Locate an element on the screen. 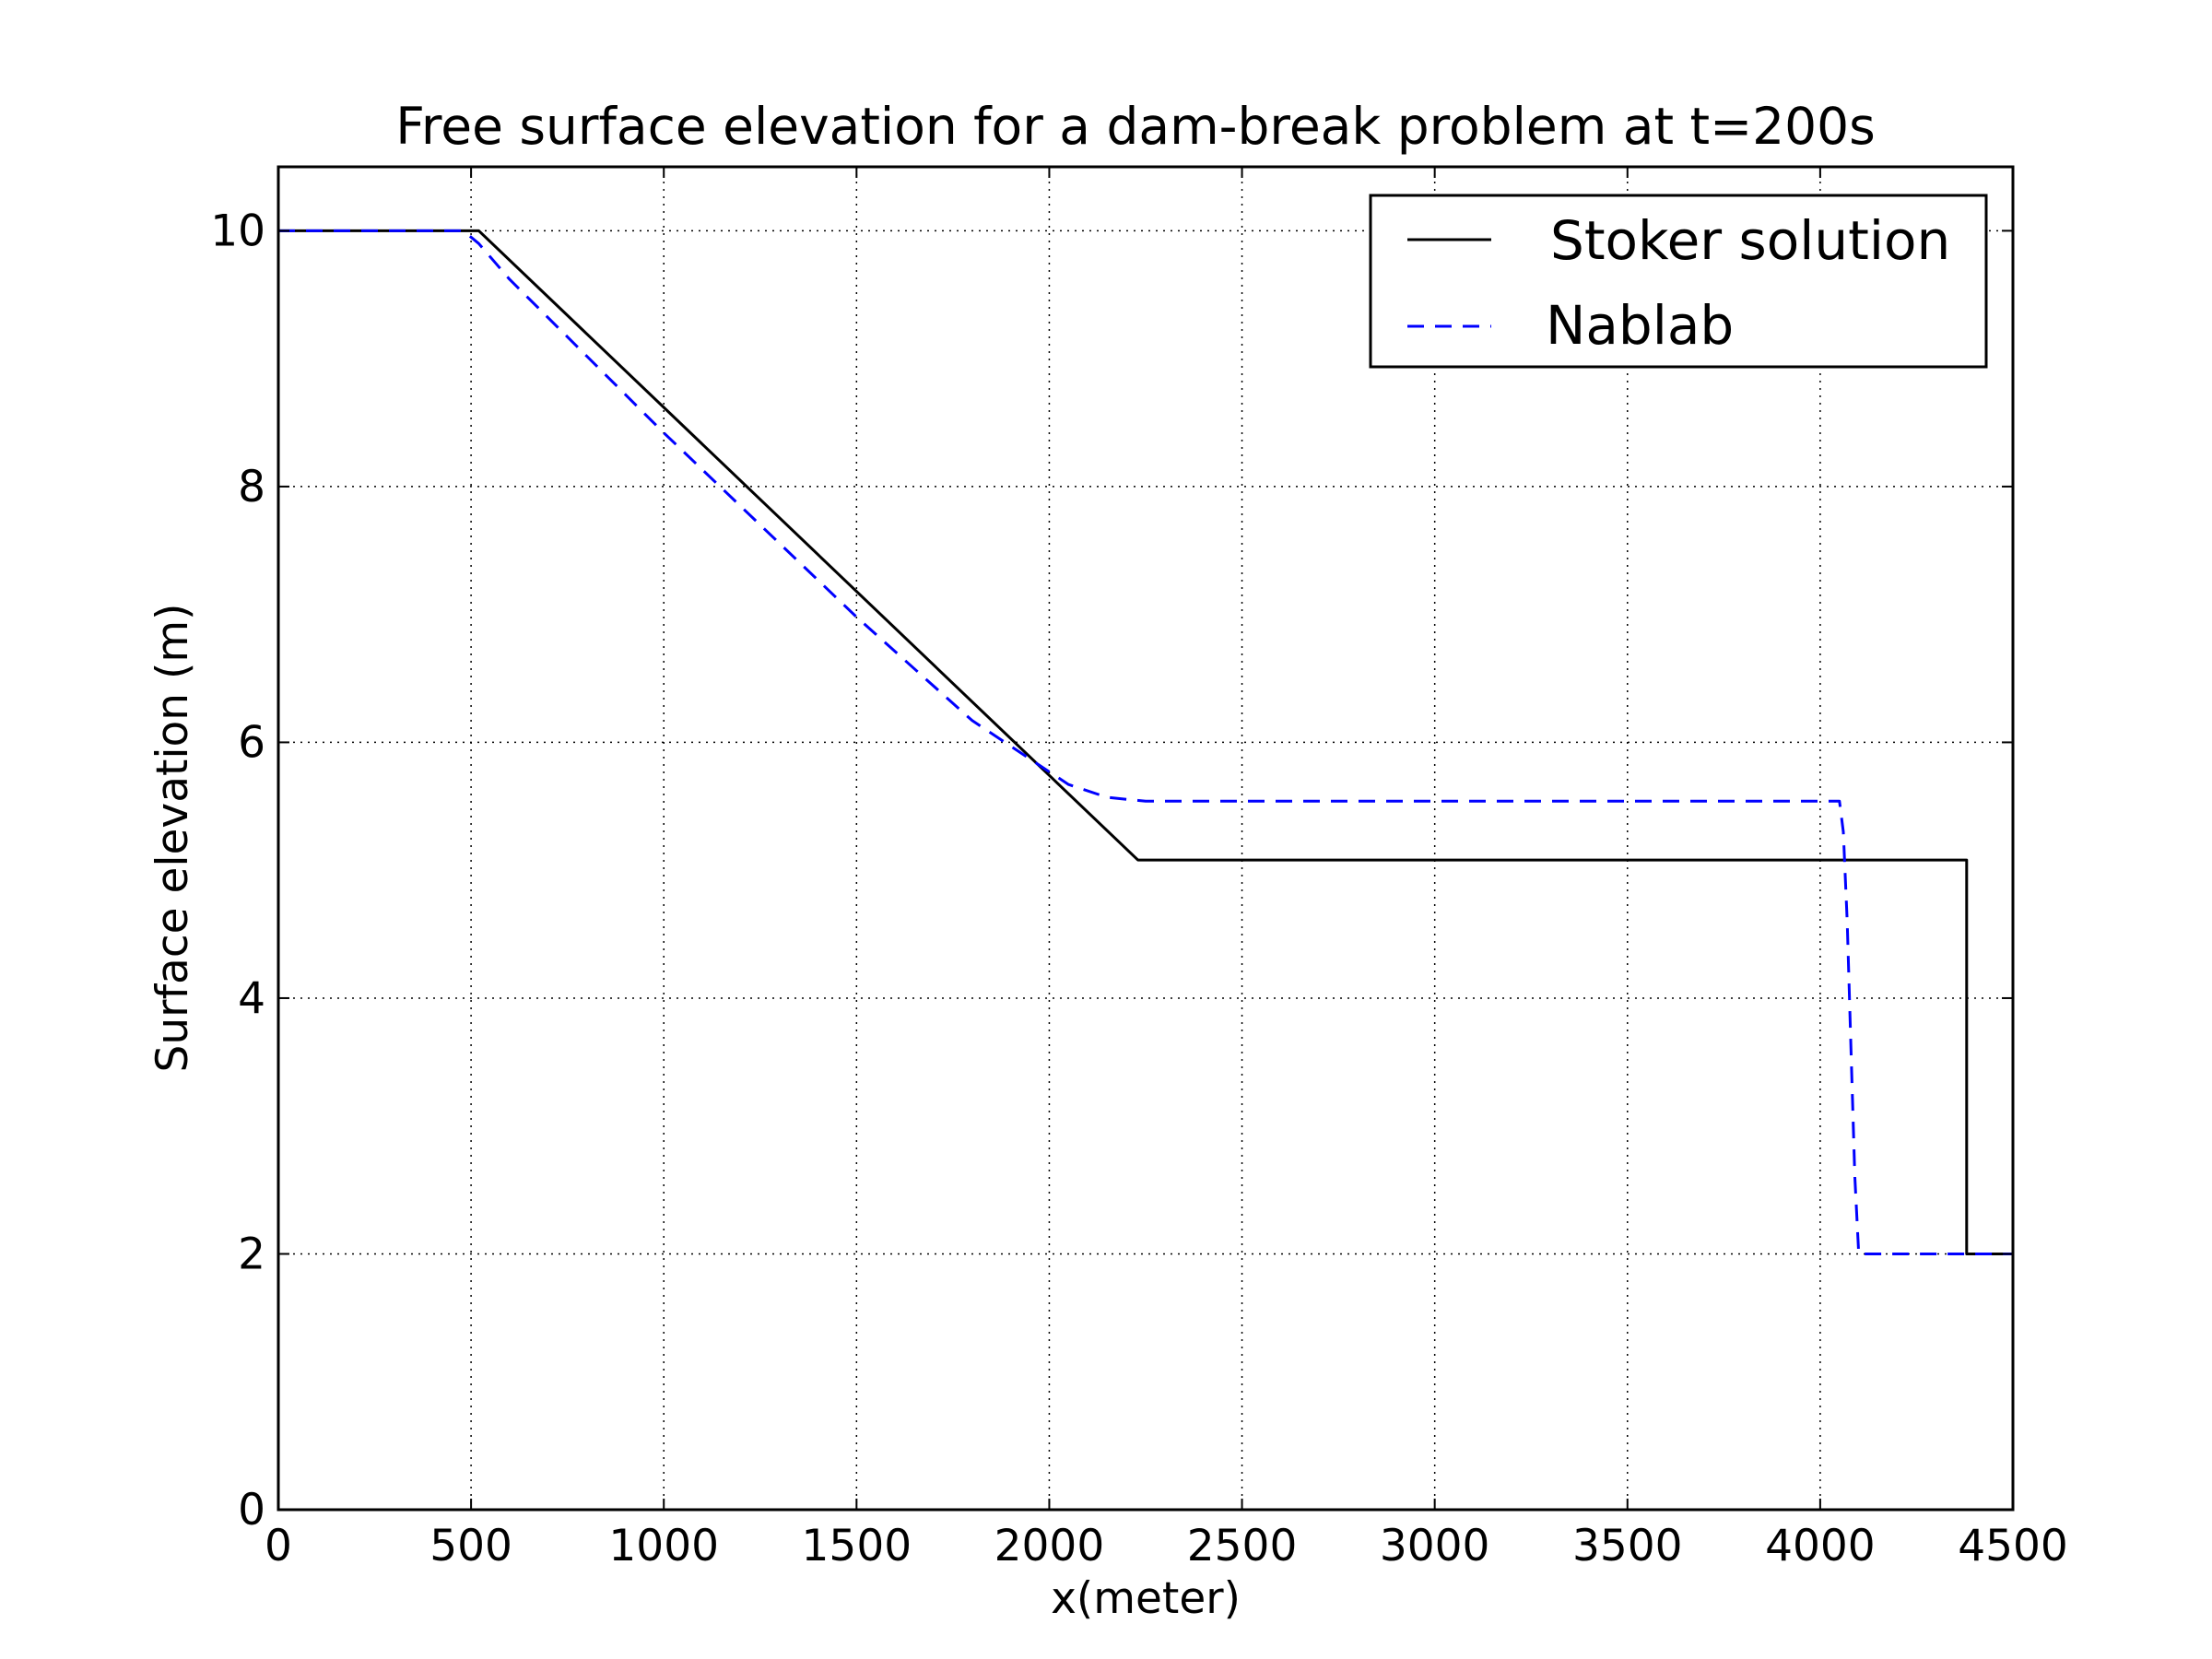 The width and height of the screenshot is (2212, 1659). x-tick-label: 0 is located at coordinates (278, 1546).